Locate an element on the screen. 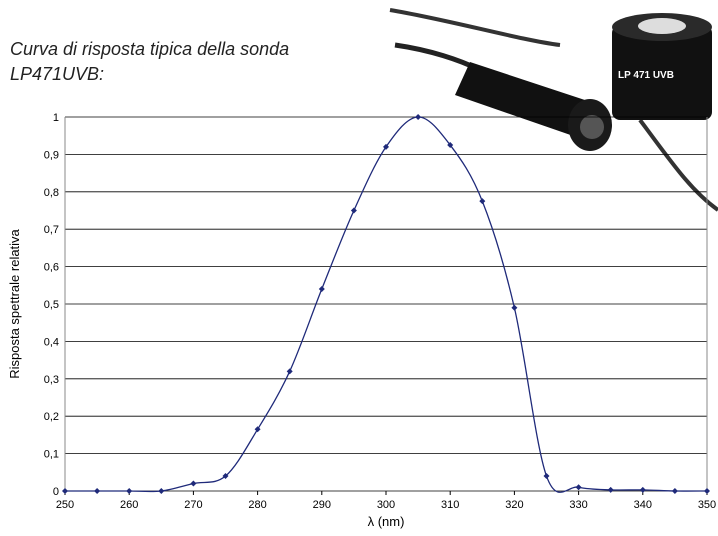 Image resolution: width=718 pixels, height=536 pixels. x-tick-label: 260 is located at coordinates (129, 505).